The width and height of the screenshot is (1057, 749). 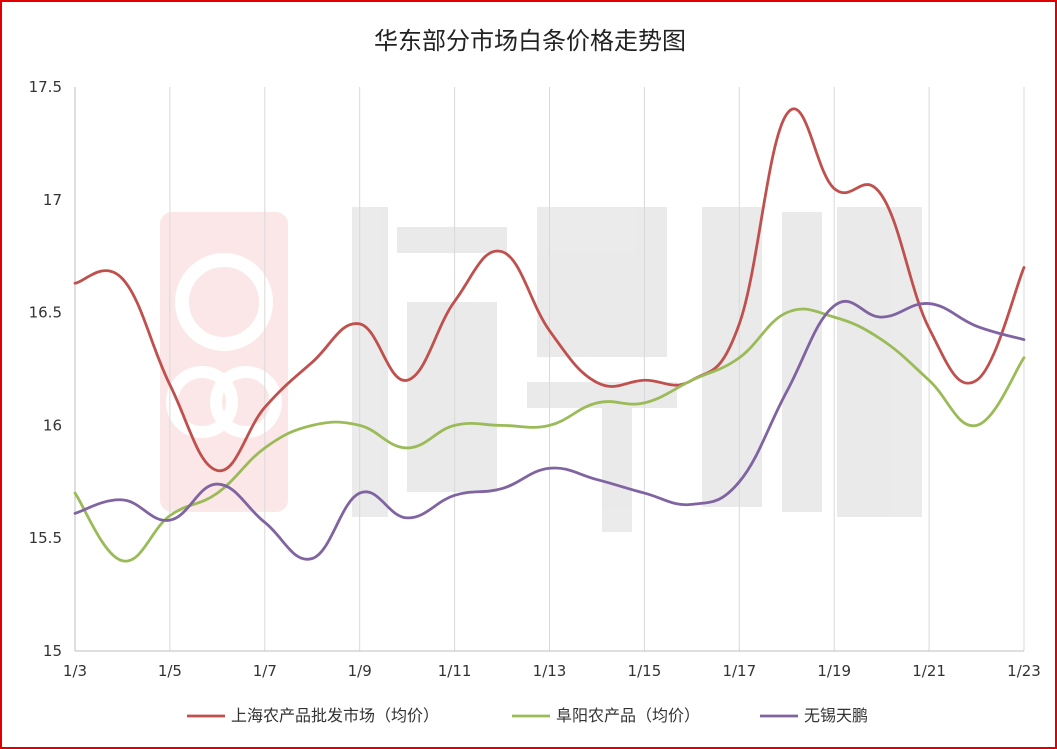 I want to click on x-tick-labels: 1/3 1/5 1/7 1/9 1/11 1/13 1/15 1/17 1/19 1/21 1/23, so click(x=552, y=671).